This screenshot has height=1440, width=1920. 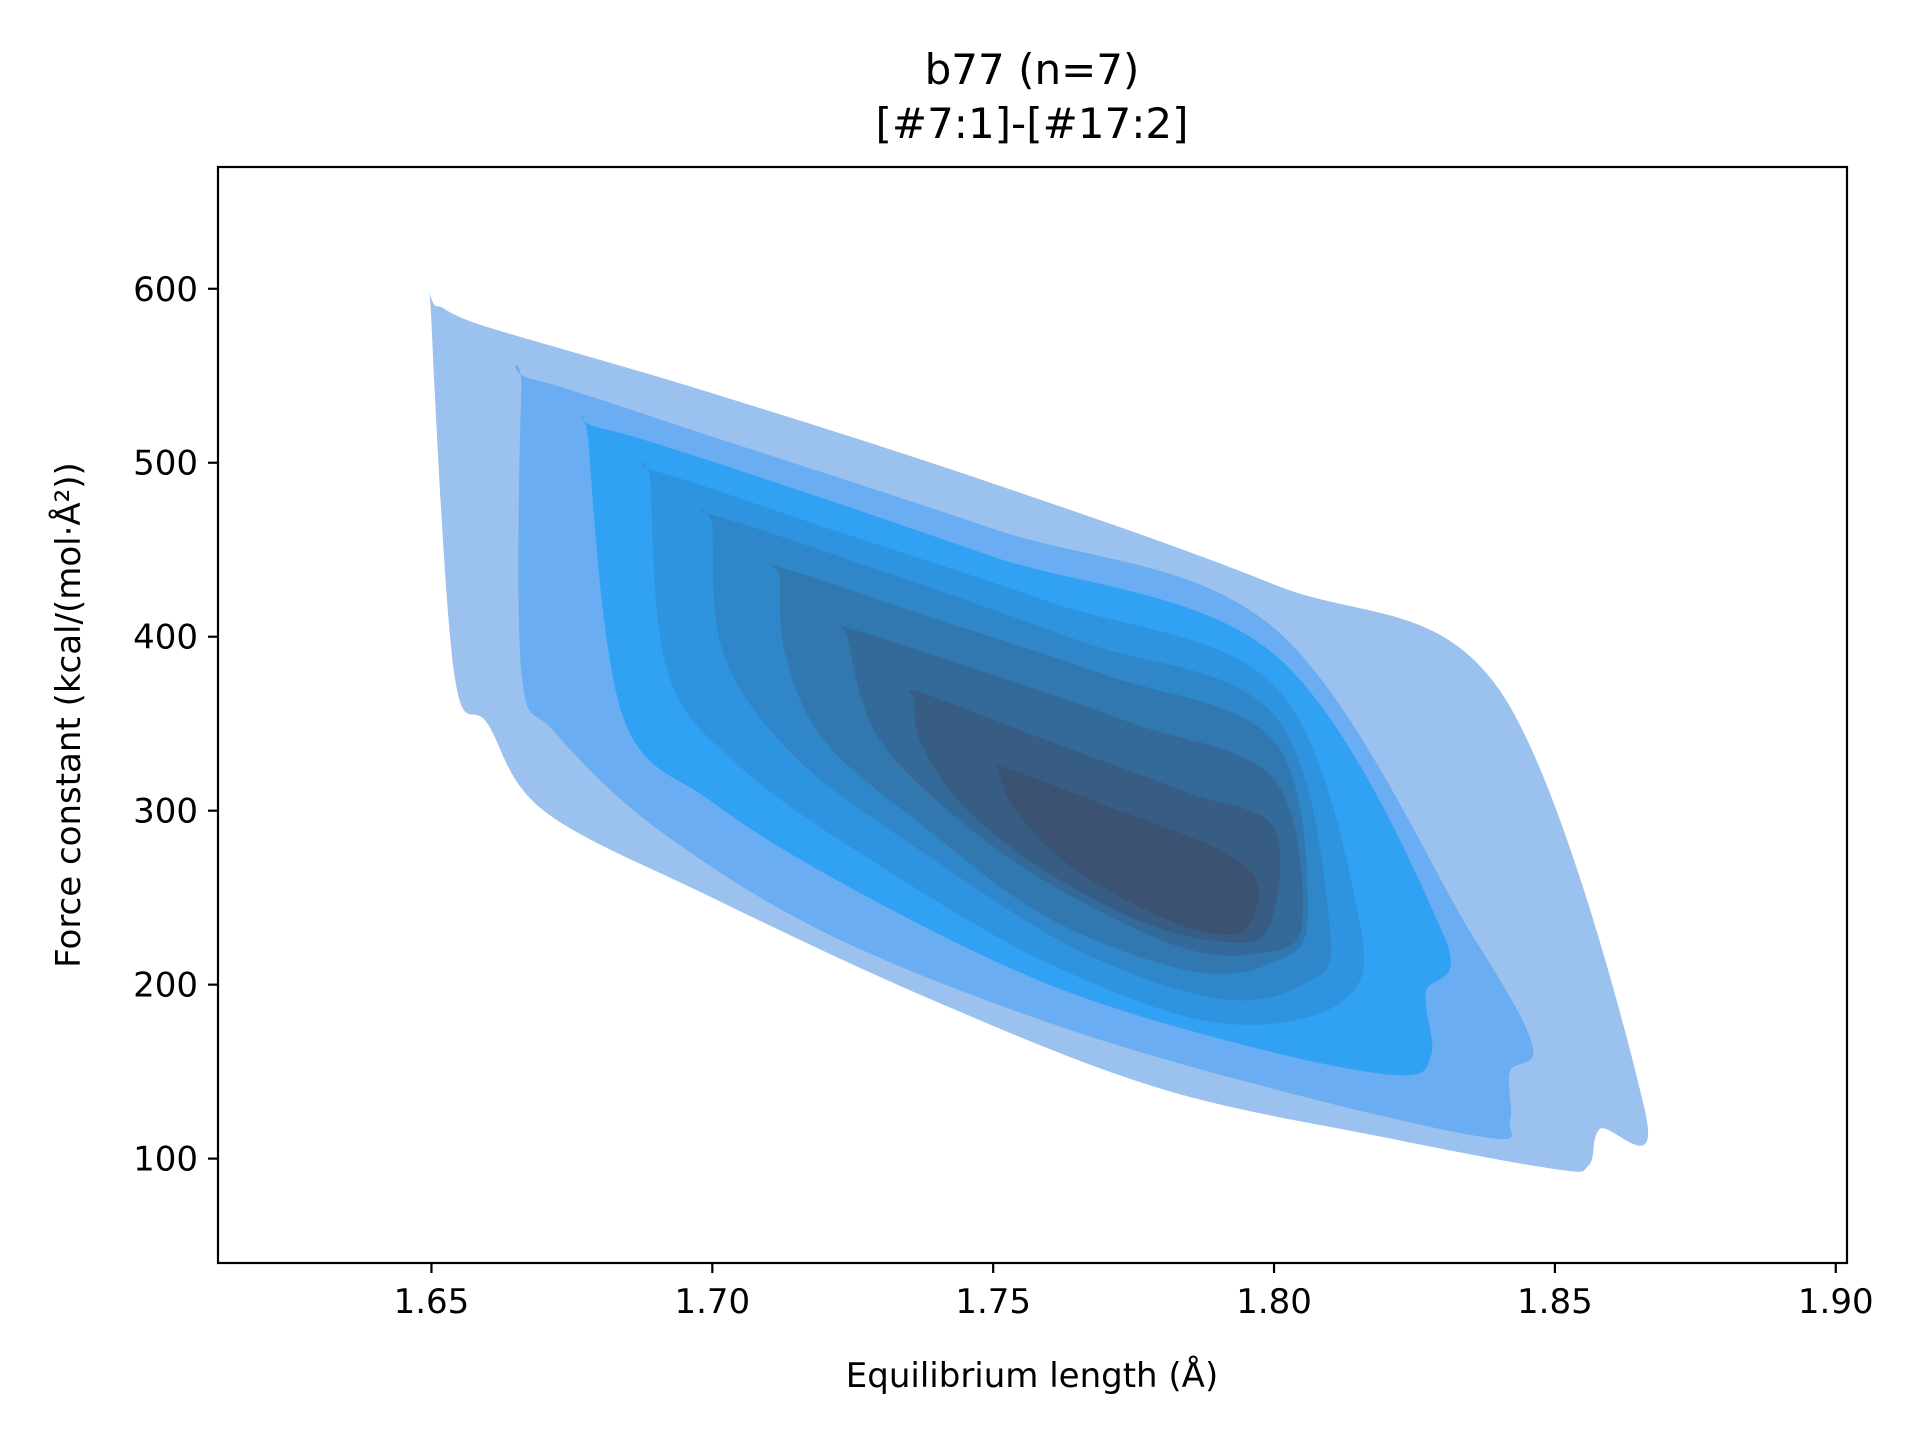 I want to click on x-tick-label: 1.75, so click(x=993, y=1302).